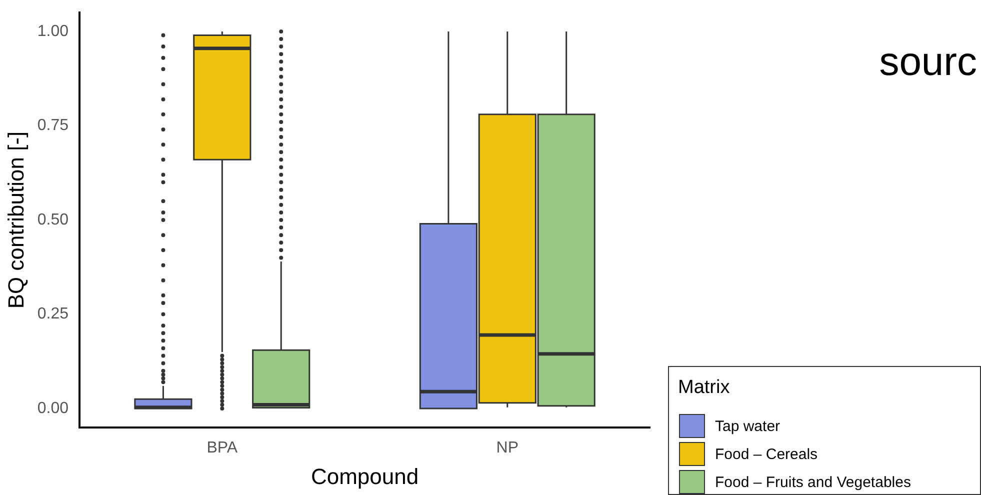  Describe the element at coordinates (53, 314) in the screenshot. I see `y-tick-label: 0.25` at that location.